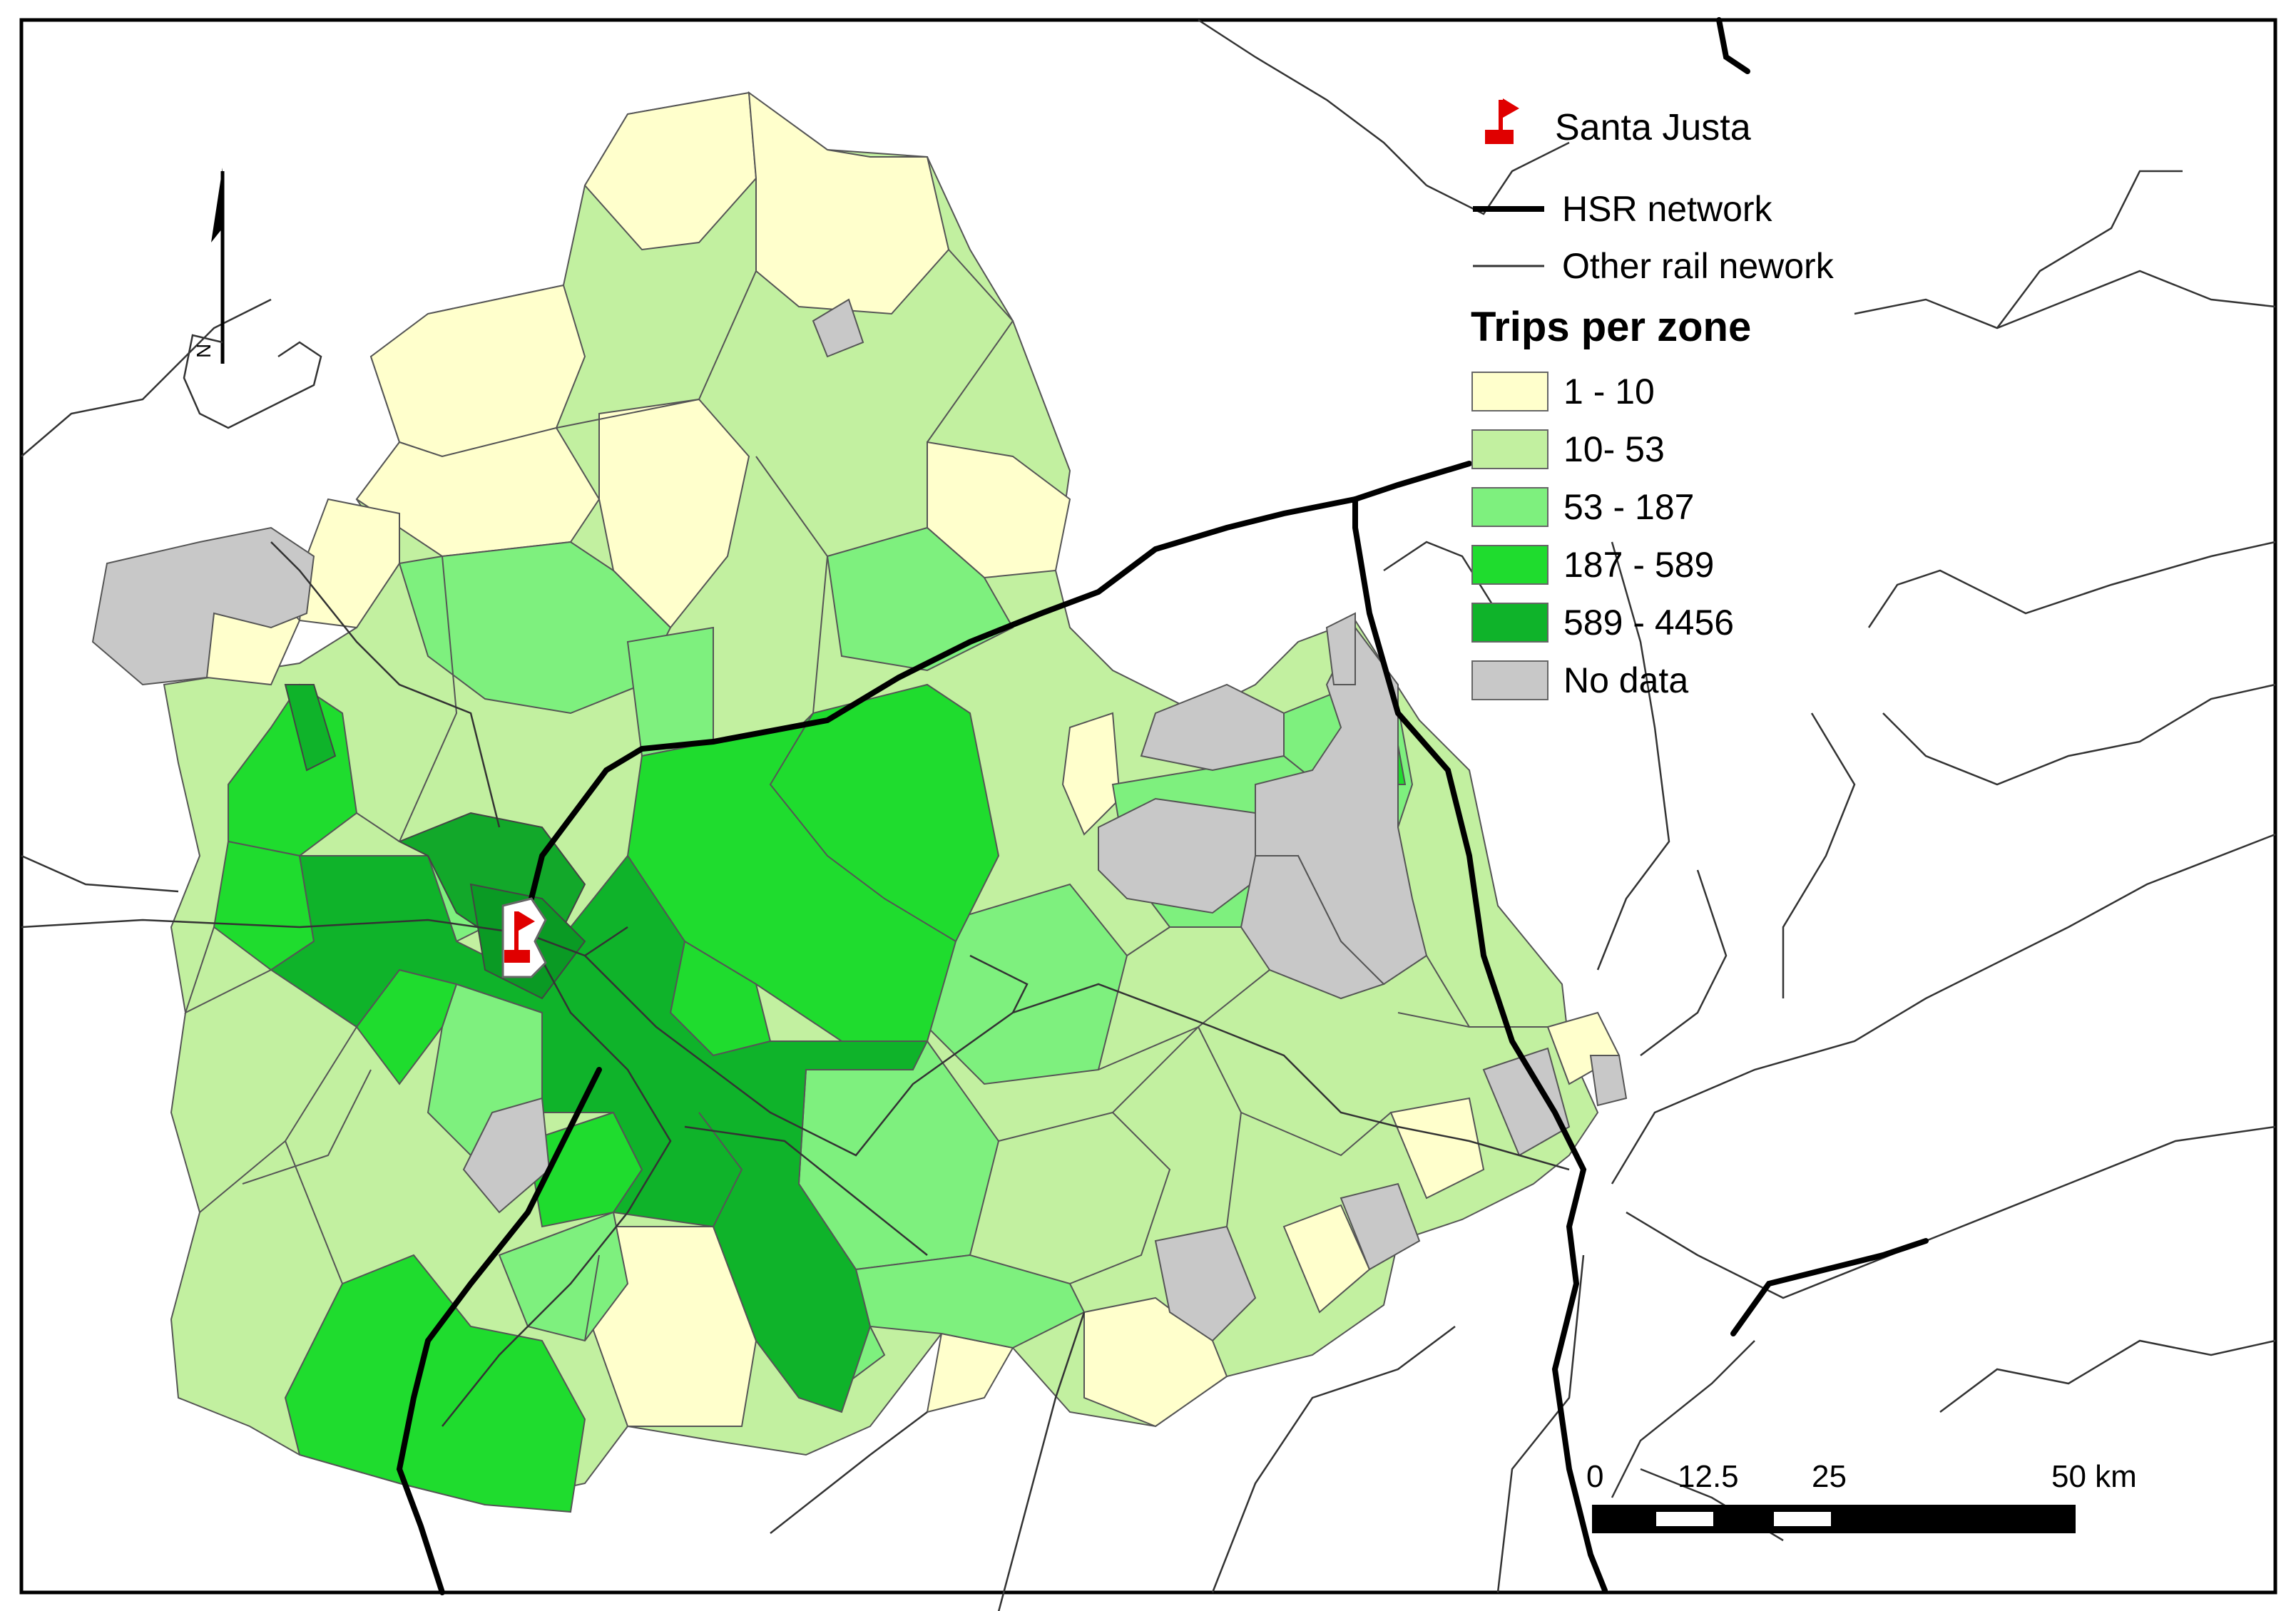  I want to click on legend-class-label: No data, so click(1625, 680).